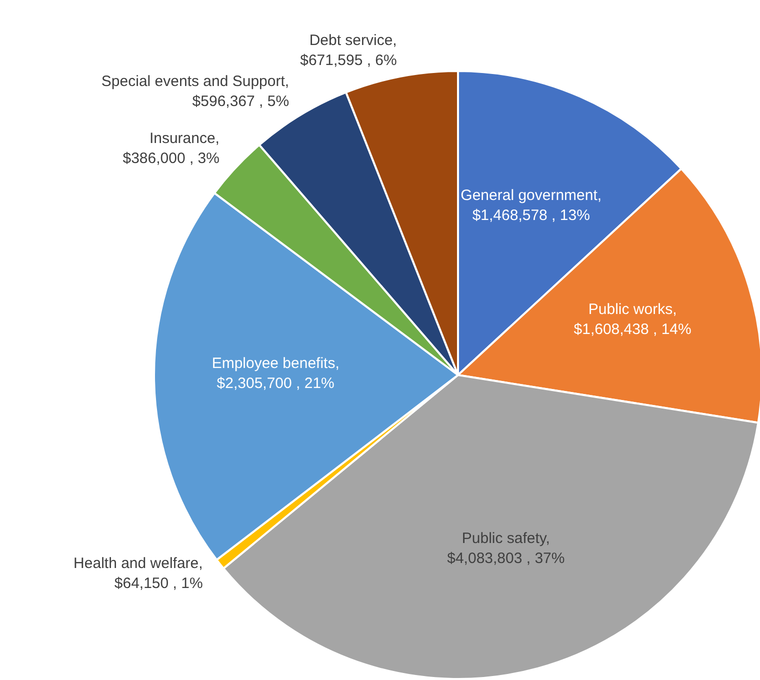 This screenshot has width=760, height=680. What do you see at coordinates (633, 319) in the screenshot?
I see `slice-label: Public works, $1,608,438 , 14%` at bounding box center [633, 319].